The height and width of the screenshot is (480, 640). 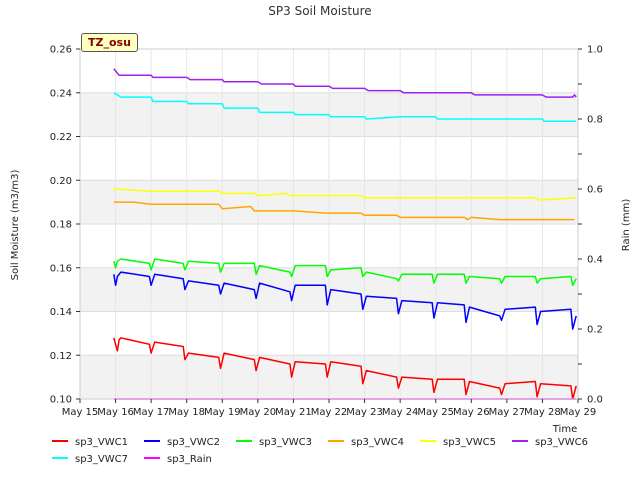 I want to click on x-axis-title: Time, so click(x=564, y=429).